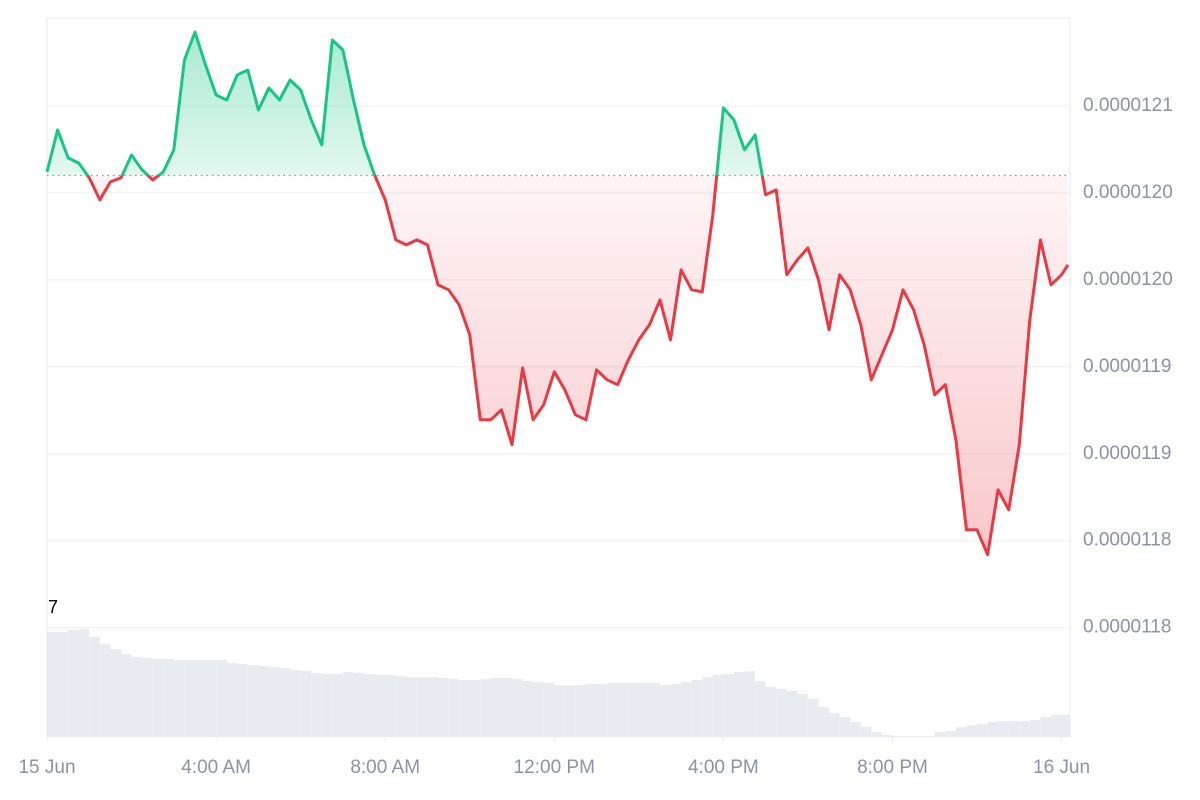  Describe the element at coordinates (216, 767) in the screenshot. I see `x-tick-label: 4:00 AM` at that location.